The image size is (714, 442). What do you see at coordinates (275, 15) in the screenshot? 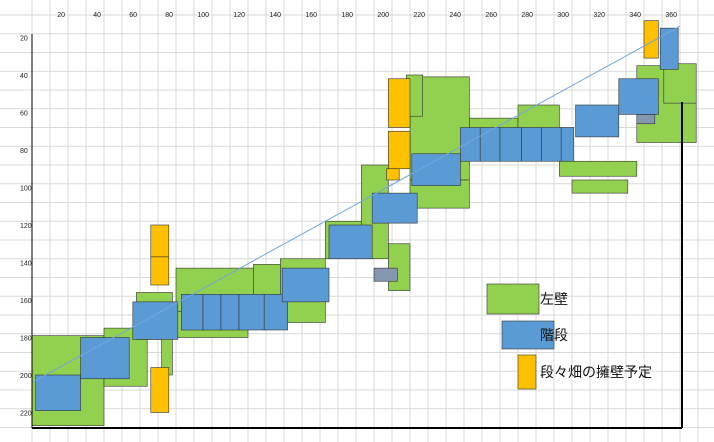
I see `x-tick-label: 140` at bounding box center [275, 15].